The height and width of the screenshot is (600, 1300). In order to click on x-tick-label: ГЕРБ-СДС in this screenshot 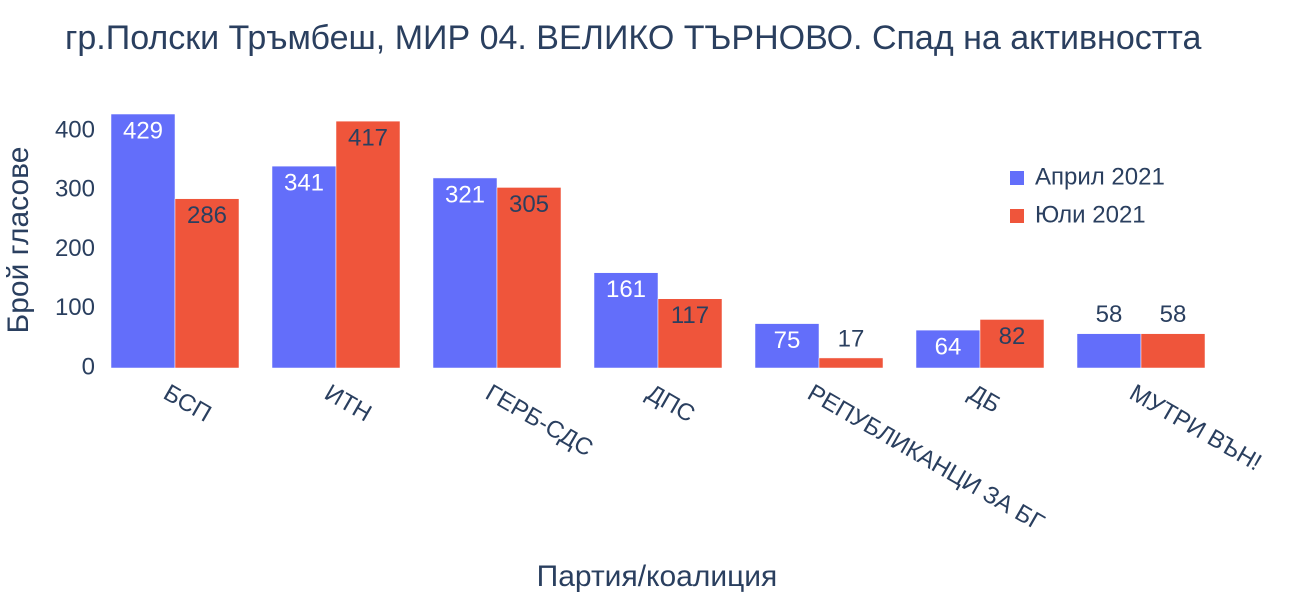, I will do `click(539, 420)`.